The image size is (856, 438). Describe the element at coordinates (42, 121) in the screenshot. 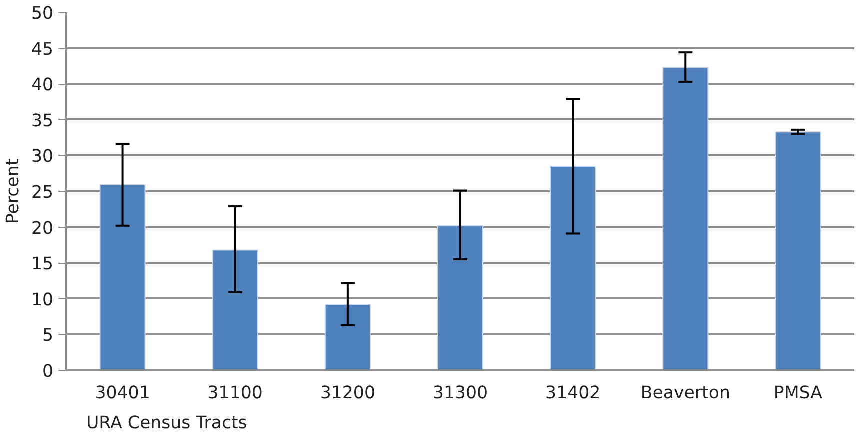

I see `y-tick-label: 35` at that location.